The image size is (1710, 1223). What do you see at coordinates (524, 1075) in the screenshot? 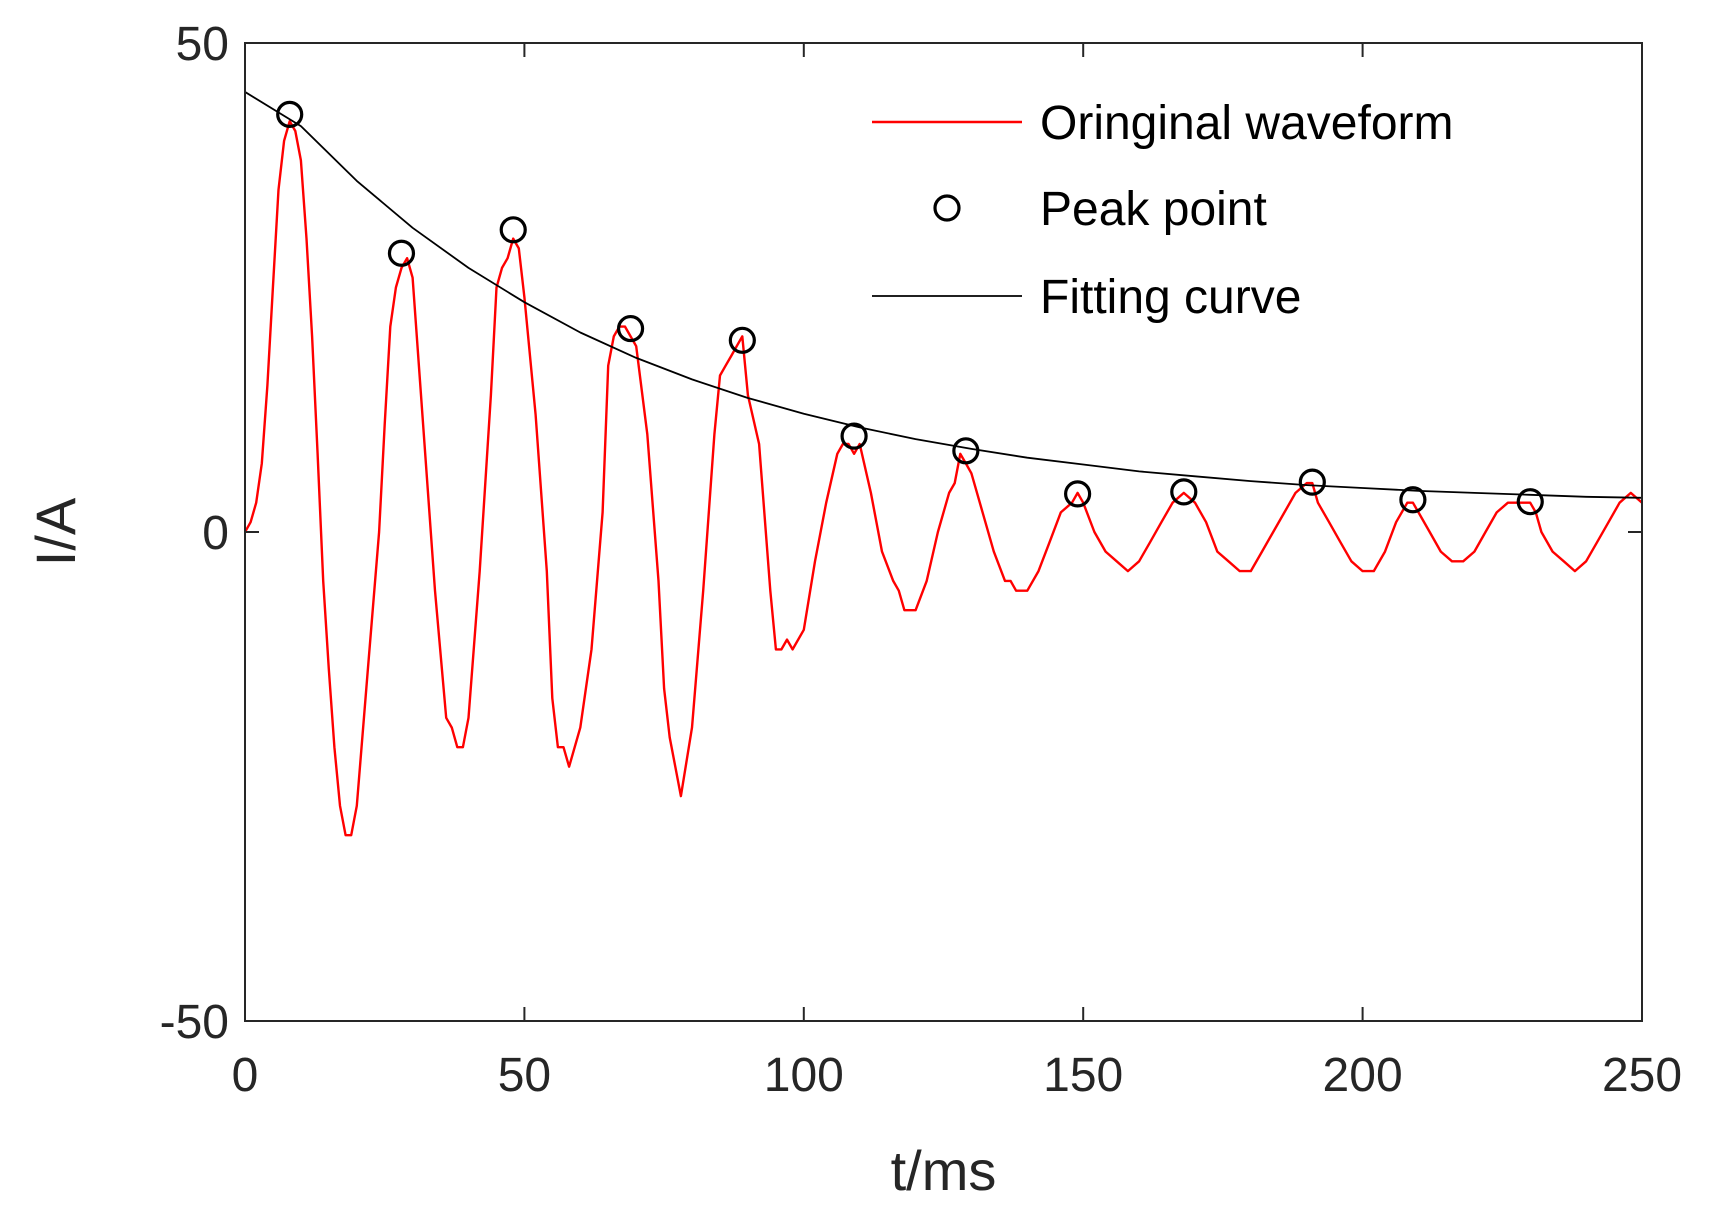
I see `x-tick-label-1: 50` at bounding box center [524, 1075].